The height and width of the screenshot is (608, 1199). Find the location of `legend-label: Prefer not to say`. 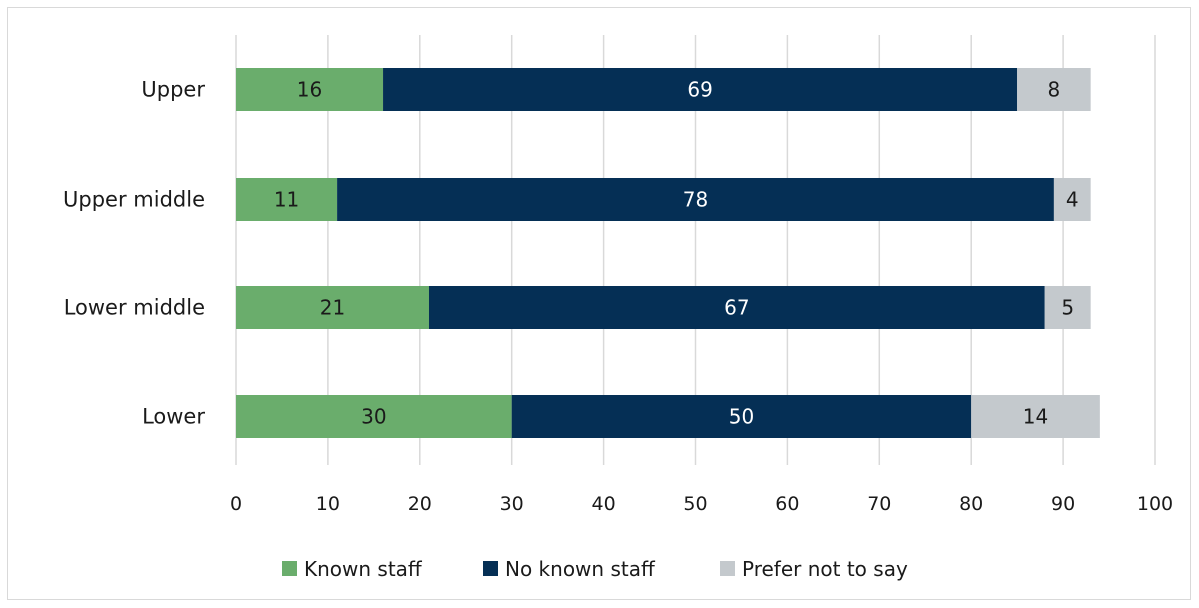

legend-label: Prefer not to say is located at coordinates (825, 569).